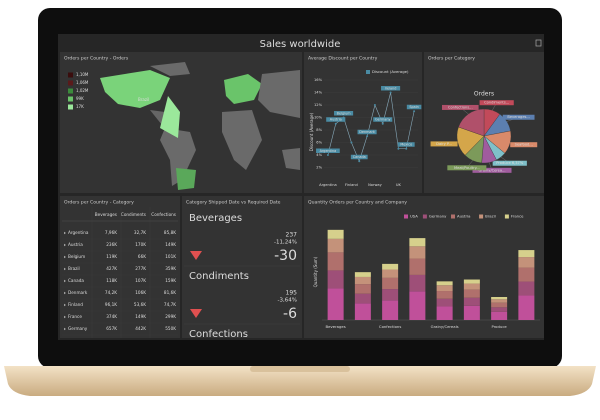 The width and height of the screenshot is (600, 420). I want to click on cell: 149K, so click(170, 244).